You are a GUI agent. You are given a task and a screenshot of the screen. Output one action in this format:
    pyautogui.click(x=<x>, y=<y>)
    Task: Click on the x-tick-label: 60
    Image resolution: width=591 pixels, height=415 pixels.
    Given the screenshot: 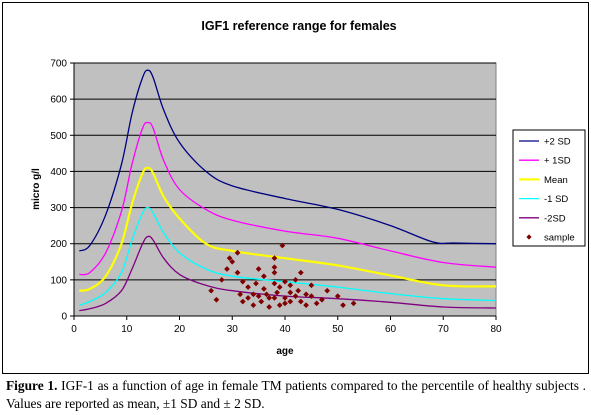 What is the action you would take?
    pyautogui.click(x=391, y=329)
    